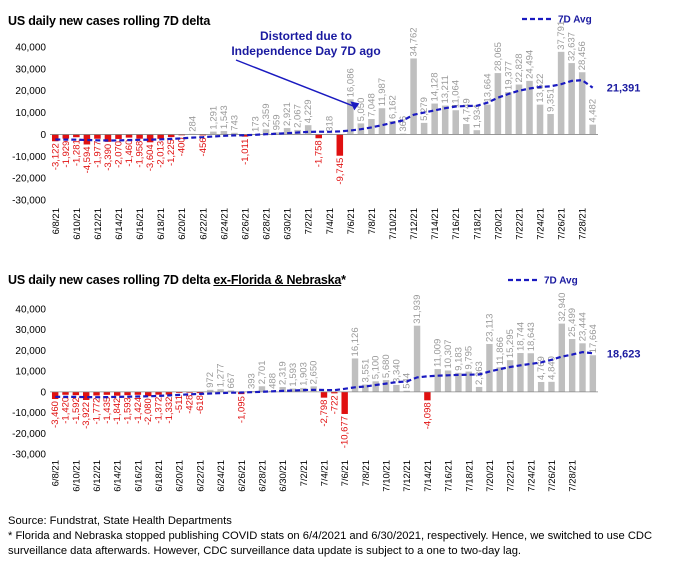 This screenshot has width=676, height=586. What do you see at coordinates (376, 368) in the screenshot?
I see `chart2-data-label: 5,100` at bounding box center [376, 368].